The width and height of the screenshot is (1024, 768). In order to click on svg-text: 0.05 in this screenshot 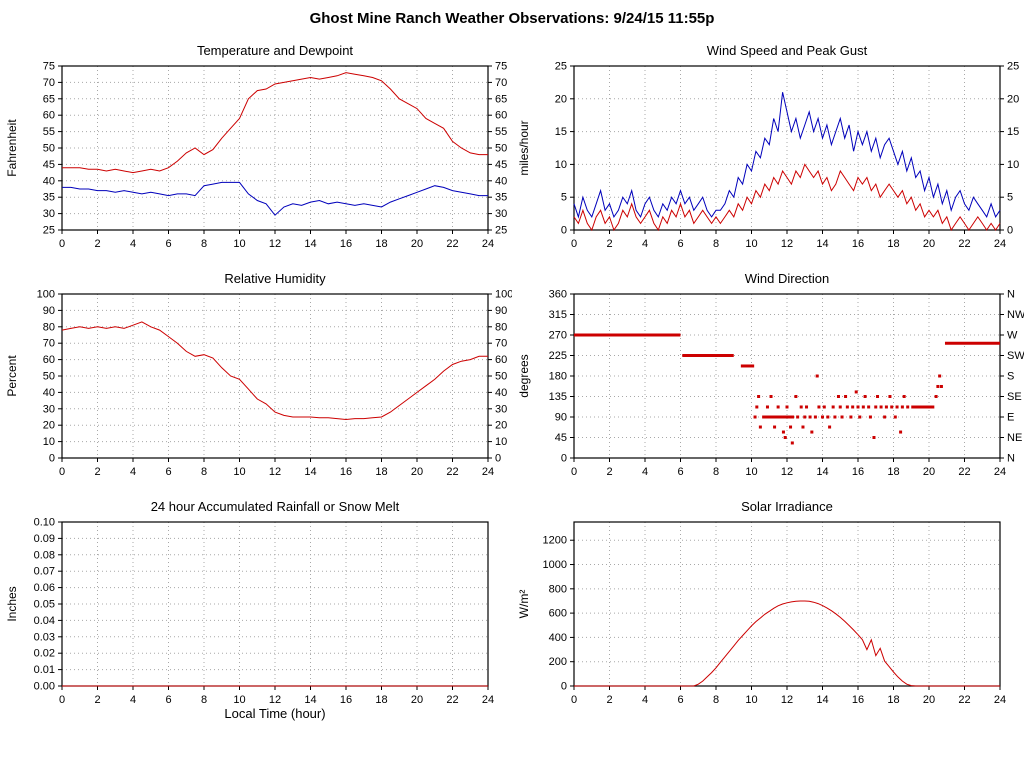, I will do `click(44, 605)`.